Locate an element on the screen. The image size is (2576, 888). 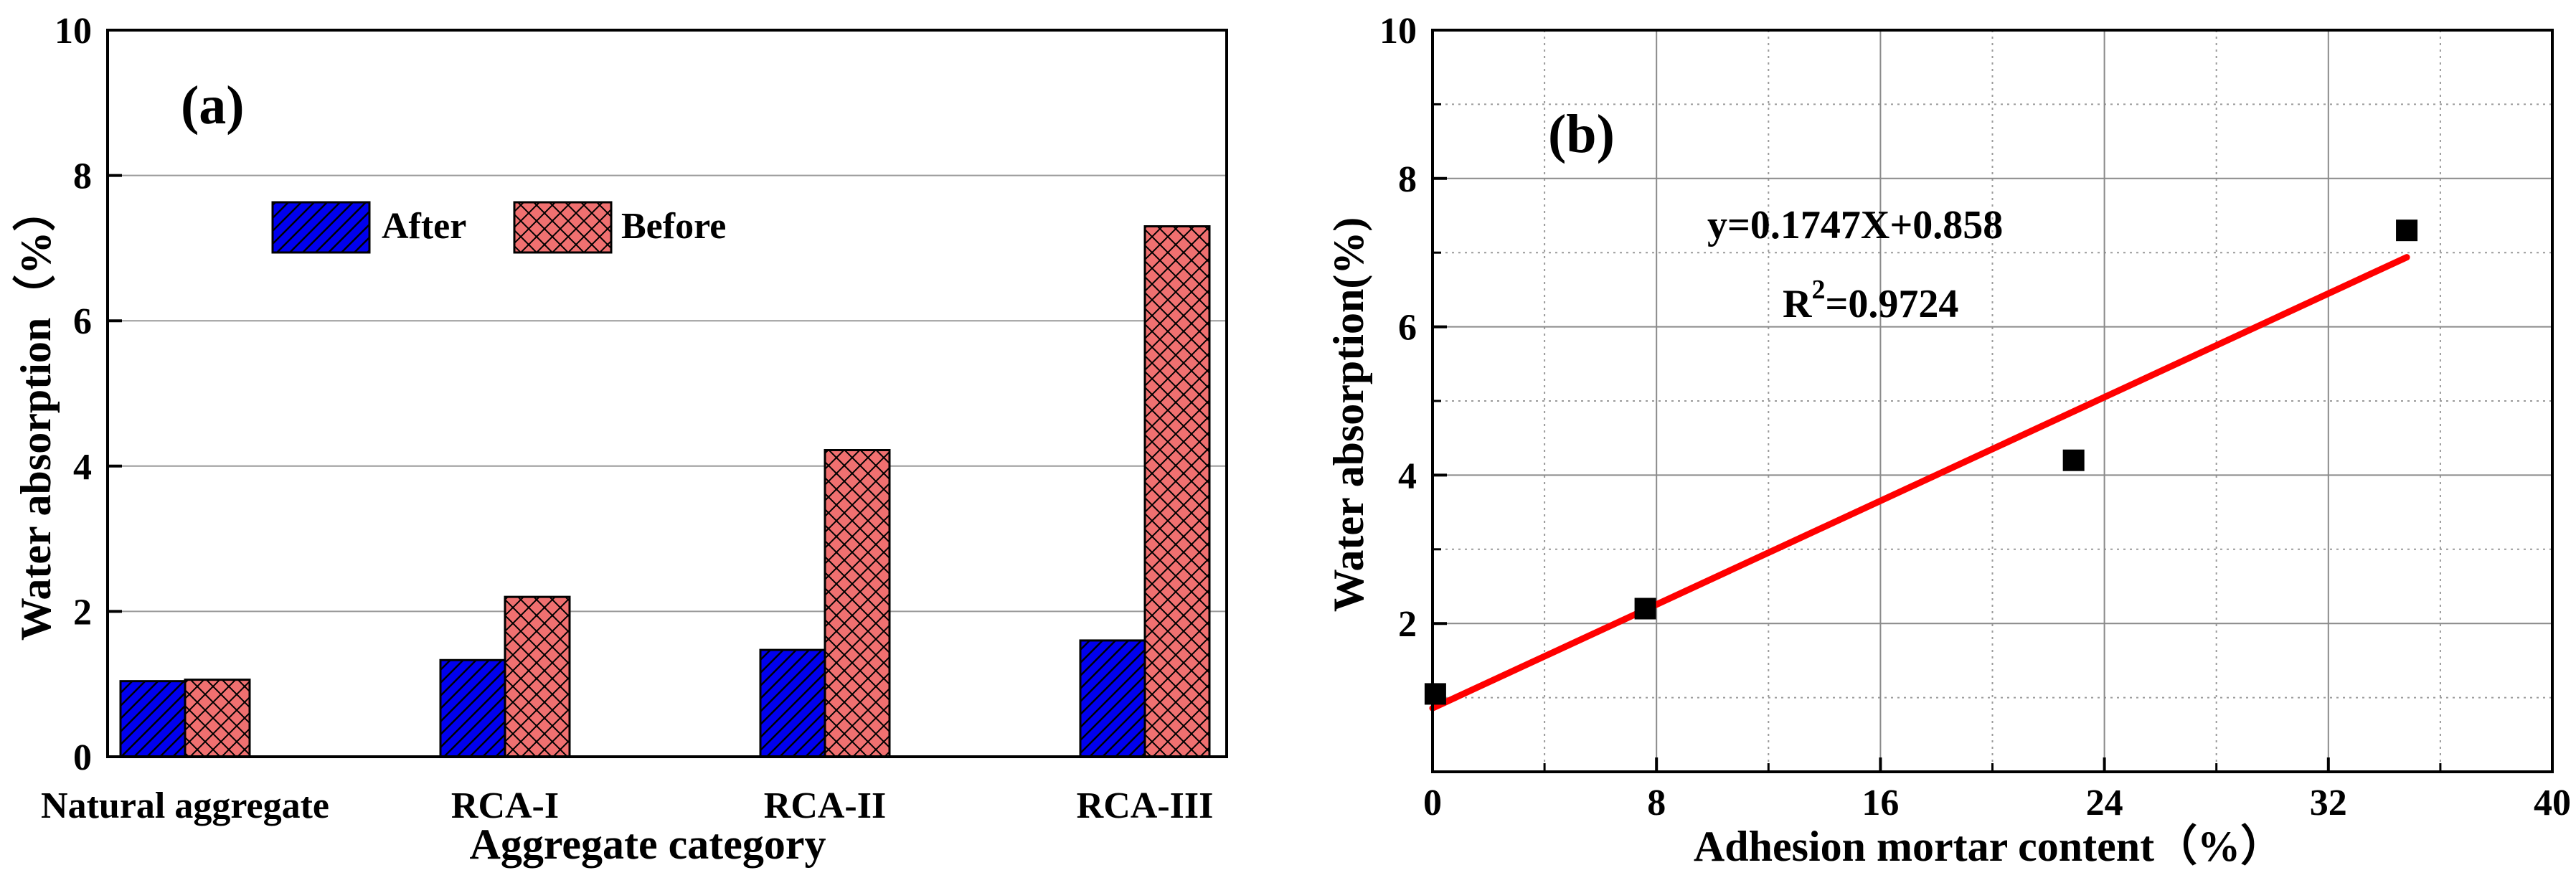
b-x-tick-label: 8 is located at coordinates (1656, 803).